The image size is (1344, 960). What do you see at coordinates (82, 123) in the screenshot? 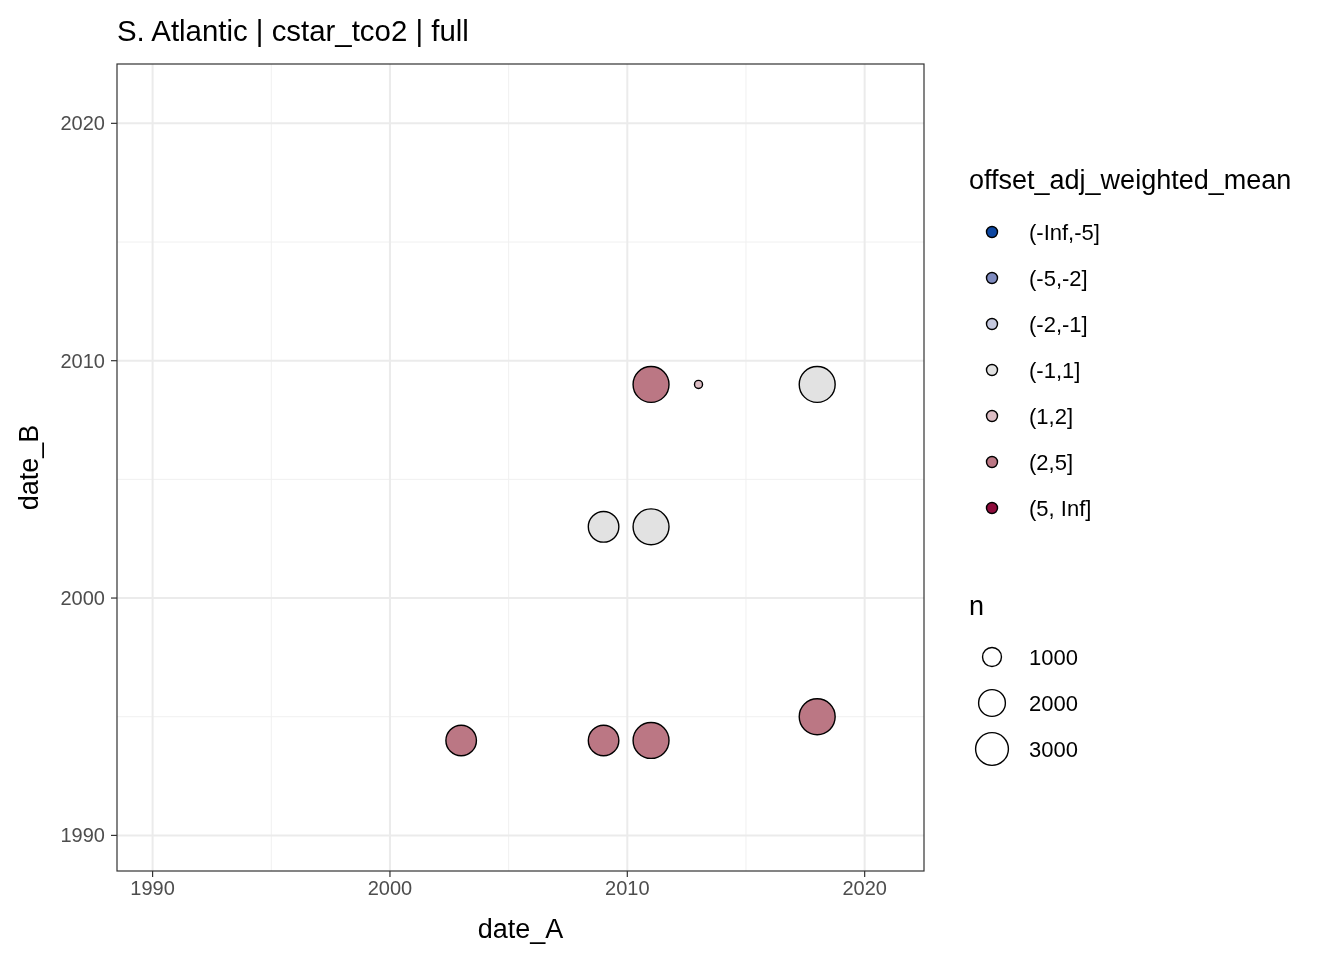
I see `y-tick-label: 2020` at bounding box center [82, 123].